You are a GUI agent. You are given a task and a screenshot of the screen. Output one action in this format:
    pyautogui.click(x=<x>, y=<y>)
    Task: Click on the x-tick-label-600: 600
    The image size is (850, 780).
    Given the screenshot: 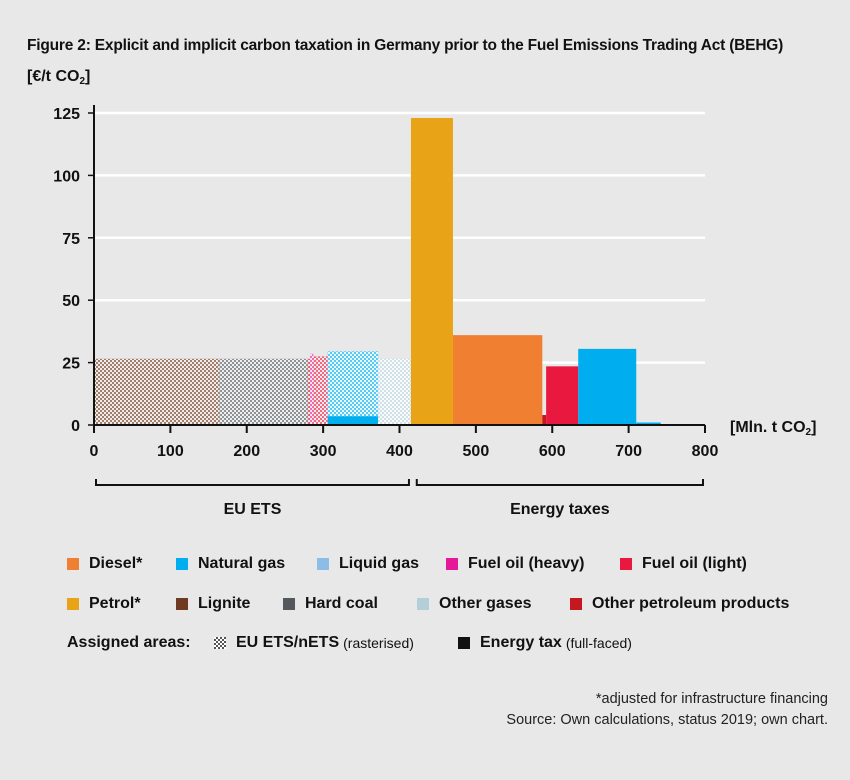 What is the action you would take?
    pyautogui.click(x=552, y=451)
    